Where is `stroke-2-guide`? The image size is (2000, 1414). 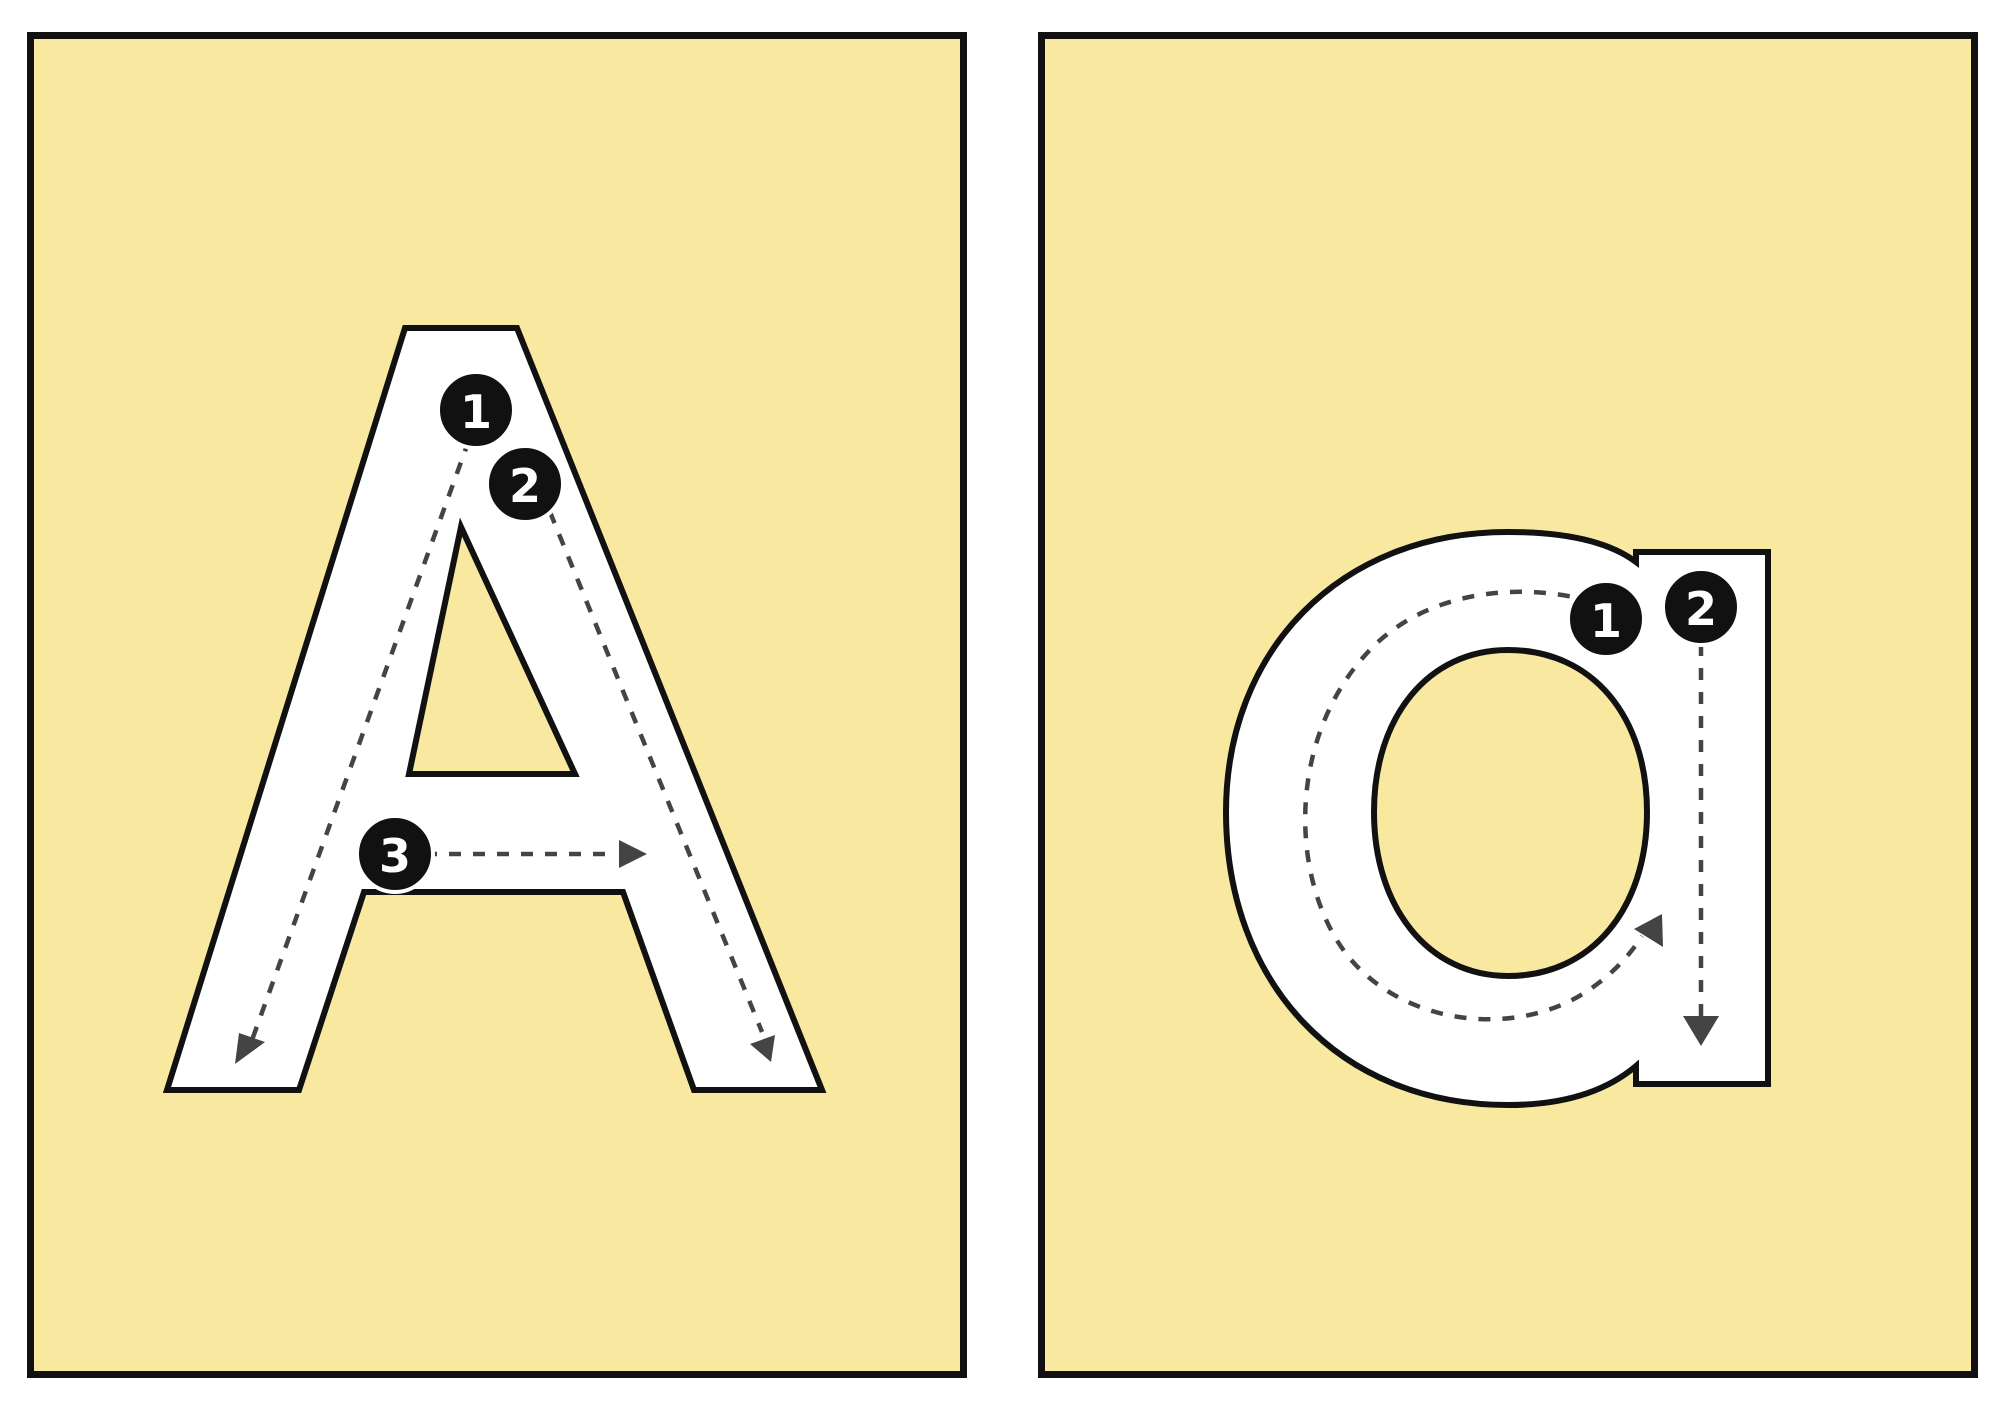 stroke-2-guide is located at coordinates (656, 772).